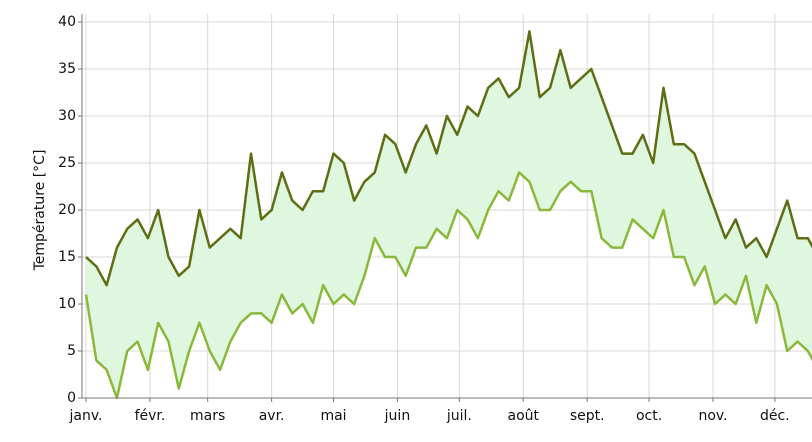 The height and width of the screenshot is (442, 812). What do you see at coordinates (333, 416) in the screenshot?
I see `x-tick-label: mai` at bounding box center [333, 416].